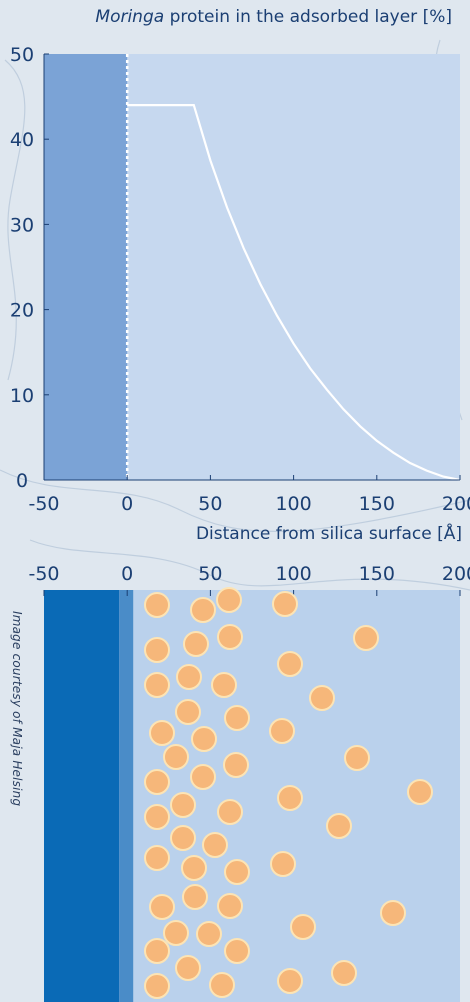 This screenshot has height=1002, width=470. What do you see at coordinates (456, 574) in the screenshot?
I see `illustration-tick-label: 200` at bounding box center [456, 574].